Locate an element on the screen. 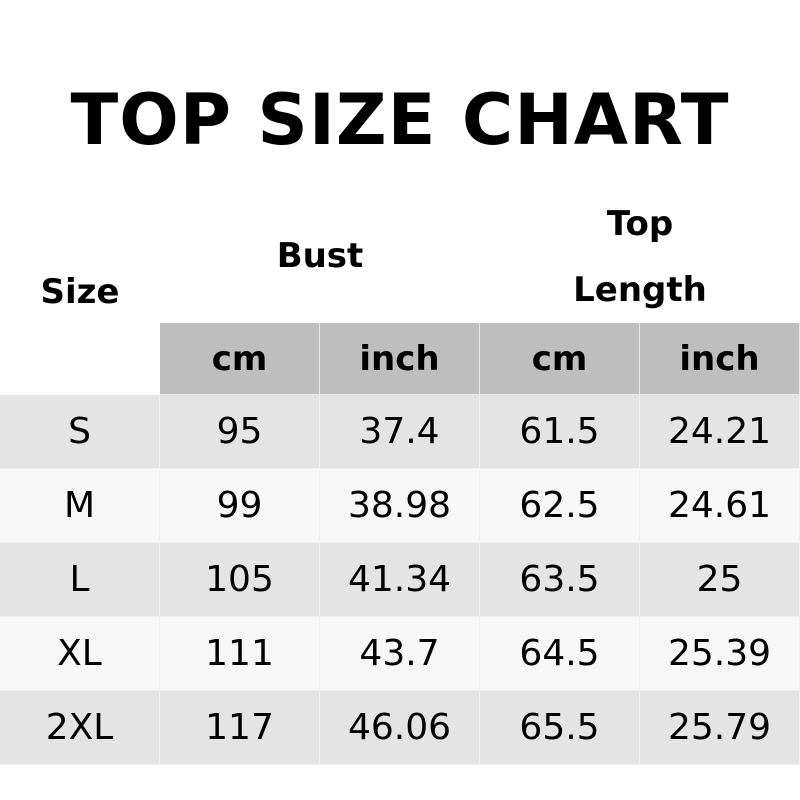 The width and height of the screenshot is (800, 800). table-row: 2XL 117 46.06 65.5 25.79 is located at coordinates (400, 728).